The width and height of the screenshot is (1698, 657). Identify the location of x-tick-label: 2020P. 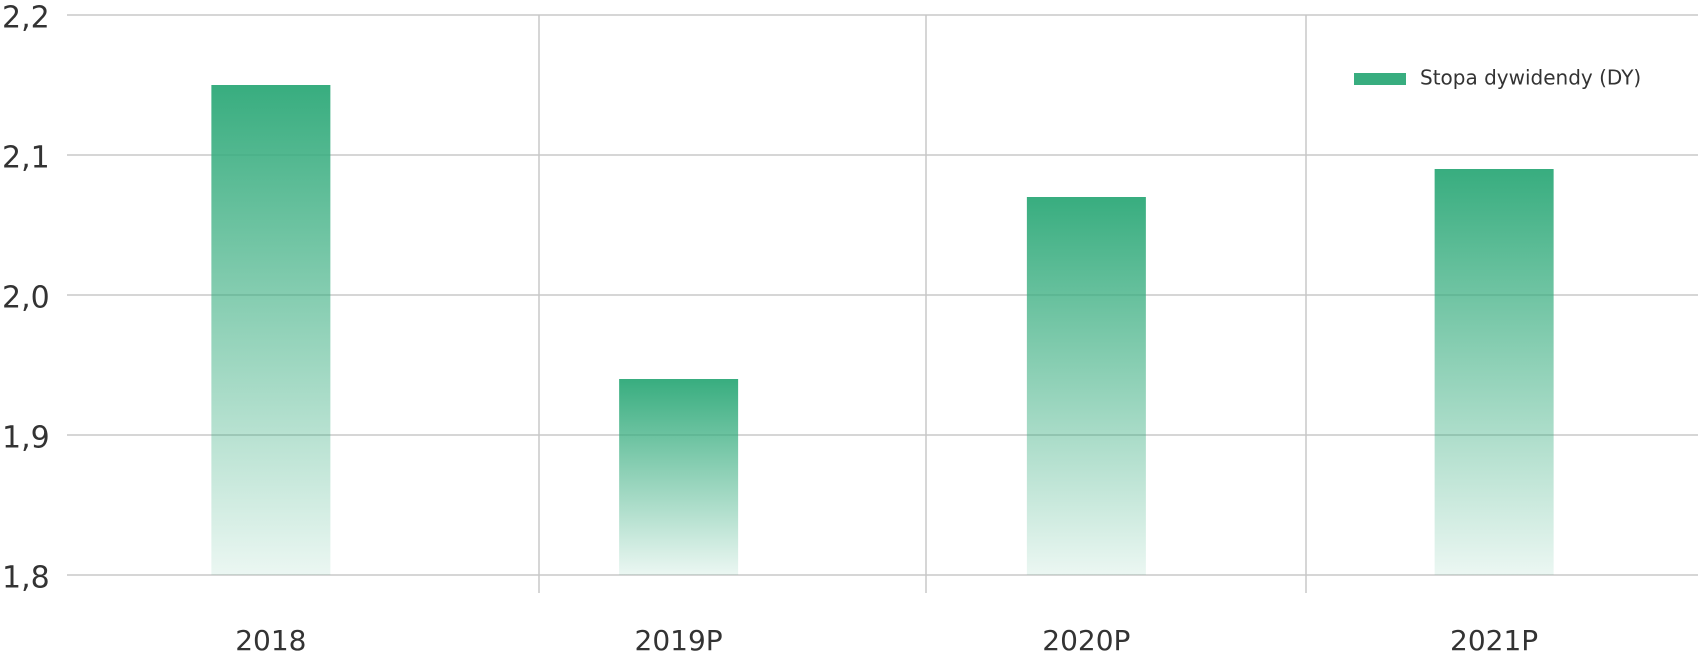
(1086, 640).